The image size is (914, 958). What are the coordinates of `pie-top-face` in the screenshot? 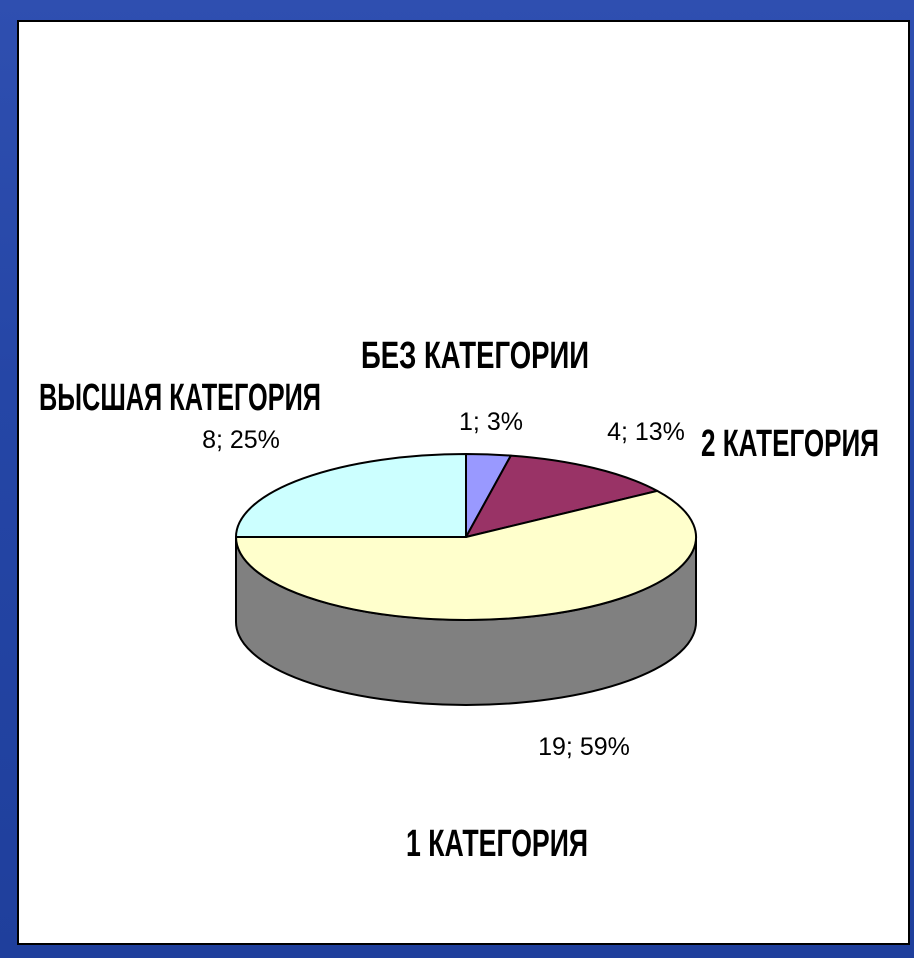 It's located at (466, 537).